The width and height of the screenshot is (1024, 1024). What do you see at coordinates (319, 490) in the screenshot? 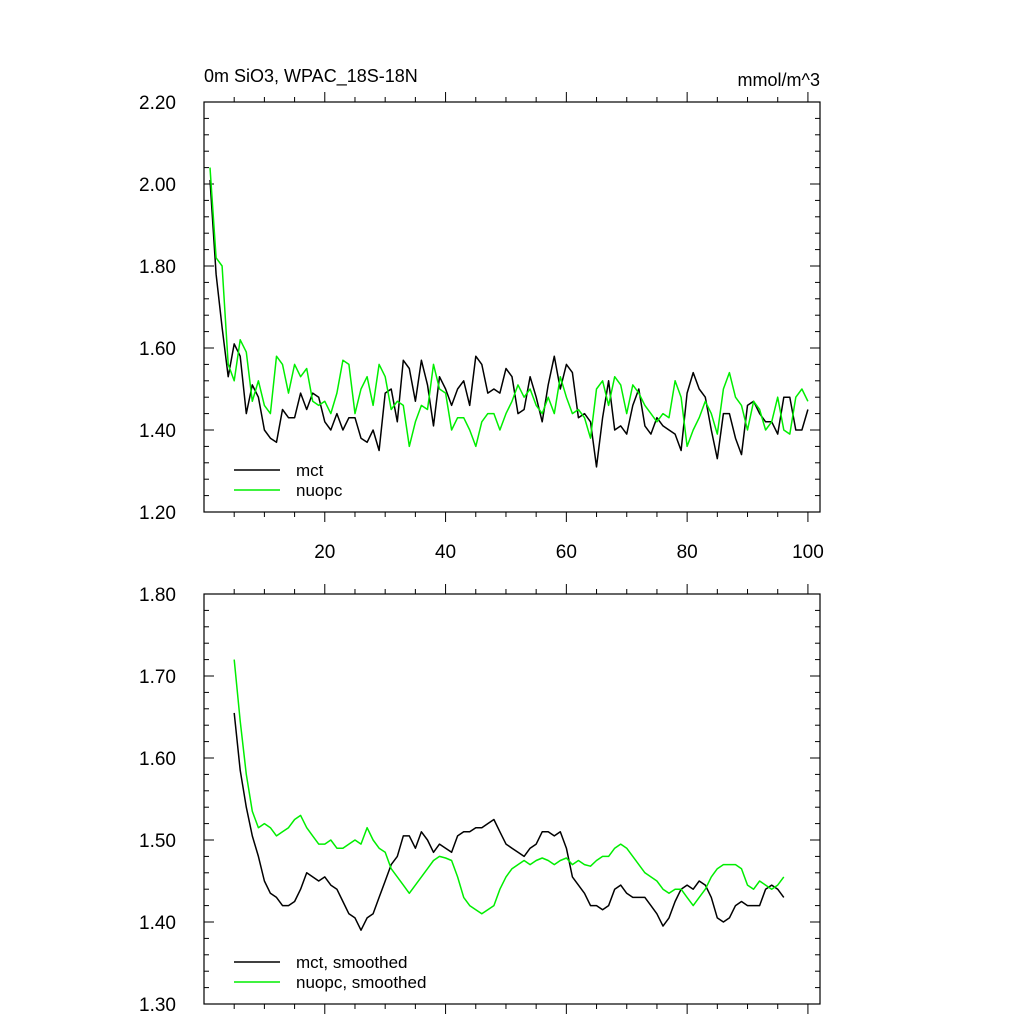
I see `legend-label-nuopc: nuopc` at bounding box center [319, 490].